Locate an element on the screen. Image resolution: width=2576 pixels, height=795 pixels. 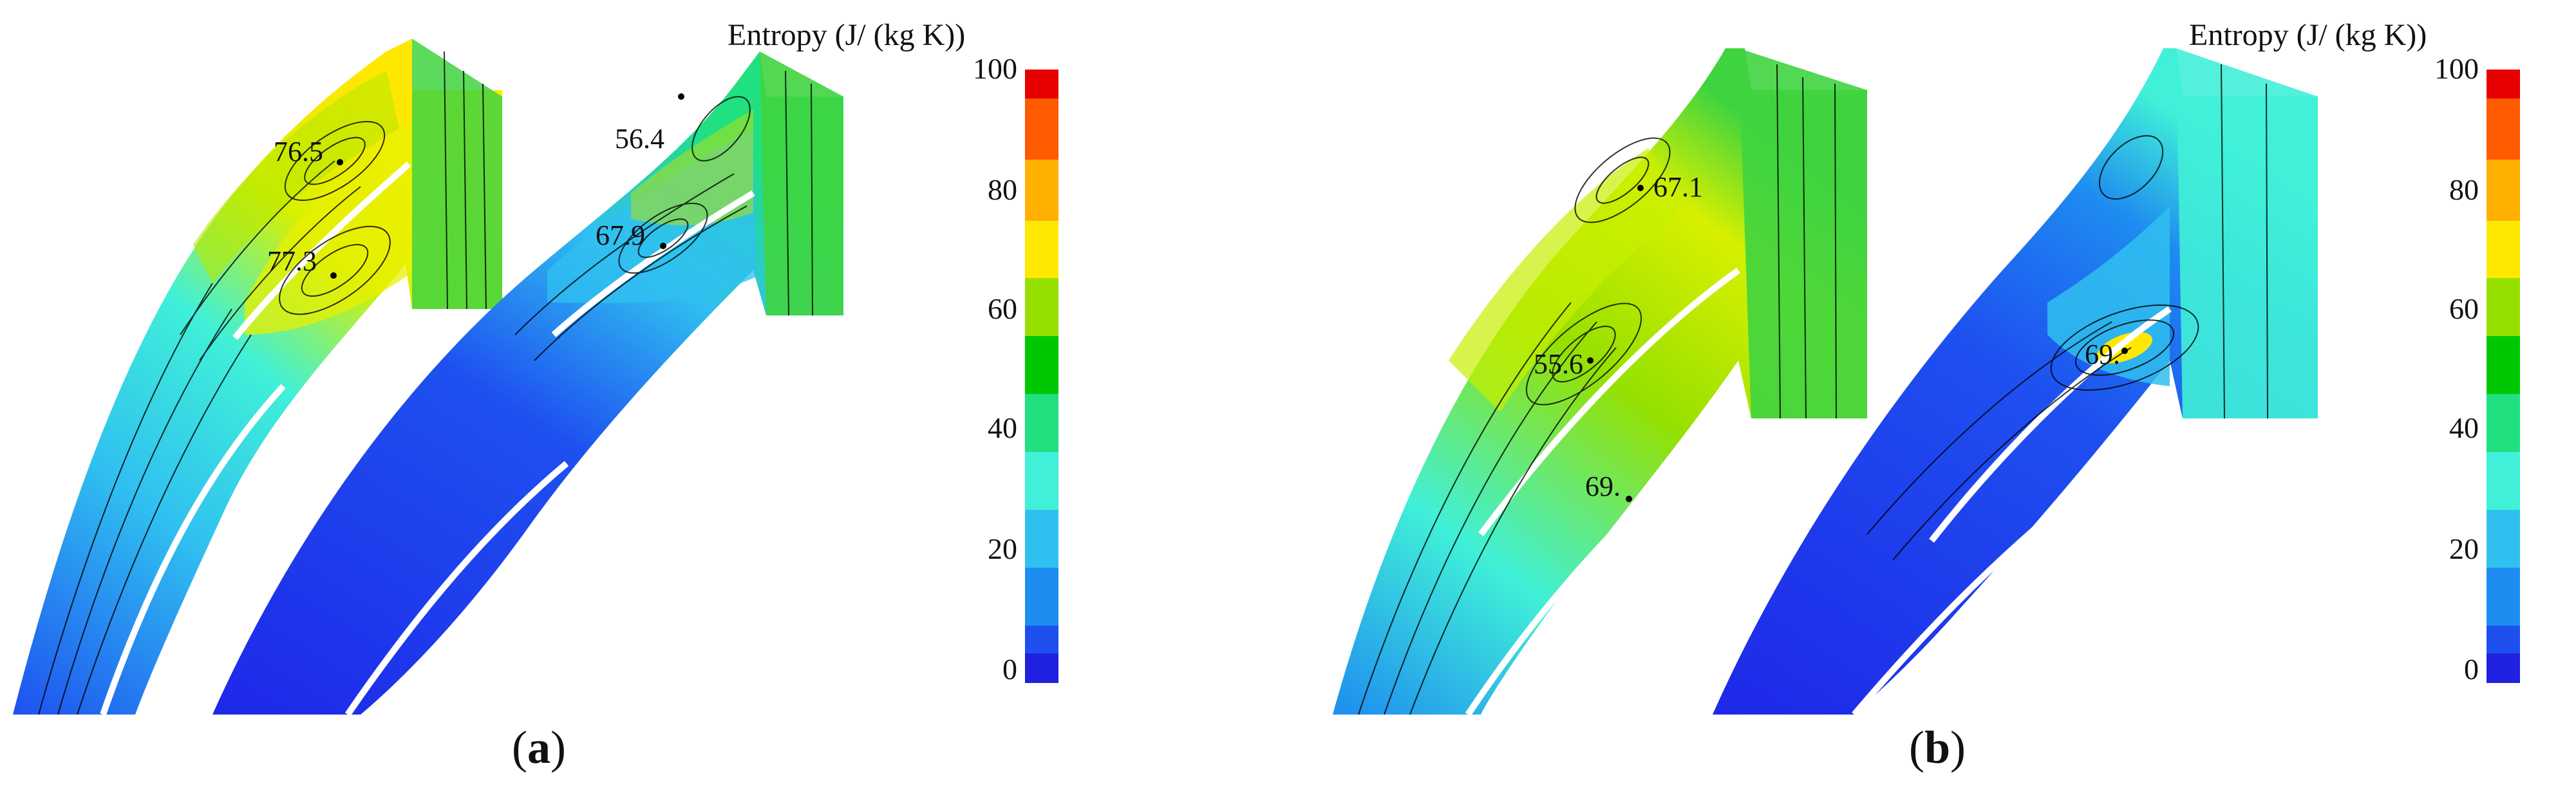
colorbar-a is located at coordinates (1041, 376).